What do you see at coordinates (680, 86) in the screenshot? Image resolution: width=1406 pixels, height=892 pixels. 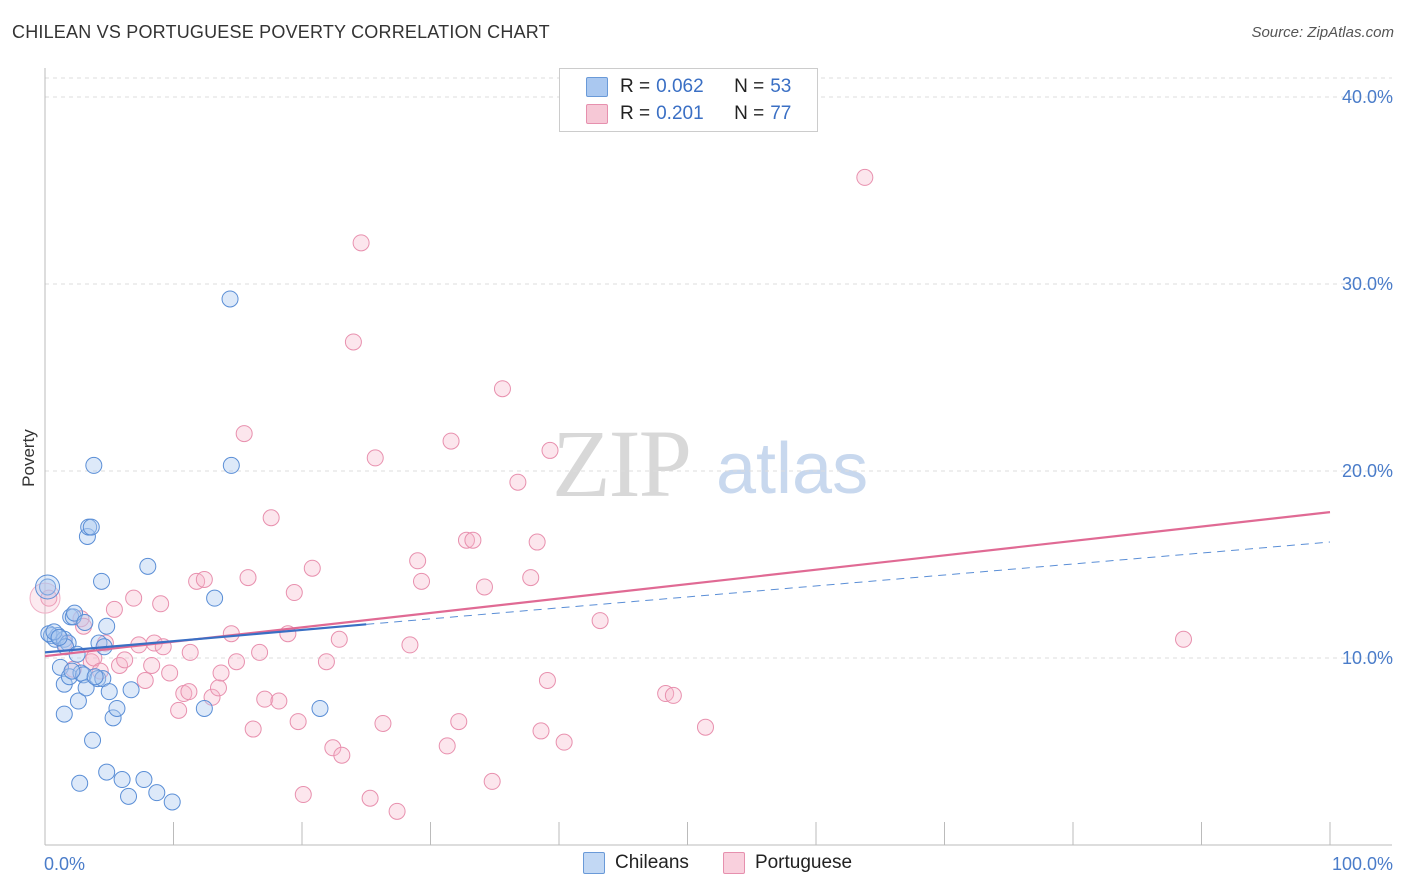 I see `legend-r-value: 0.062` at bounding box center [680, 86].